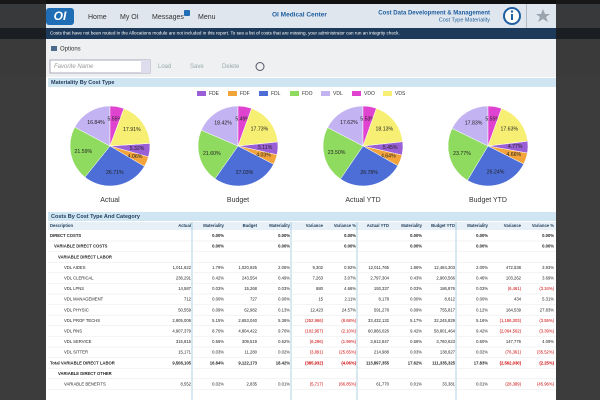  Describe the element at coordinates (145, 66) in the screenshot. I see `dropdown` at that location.